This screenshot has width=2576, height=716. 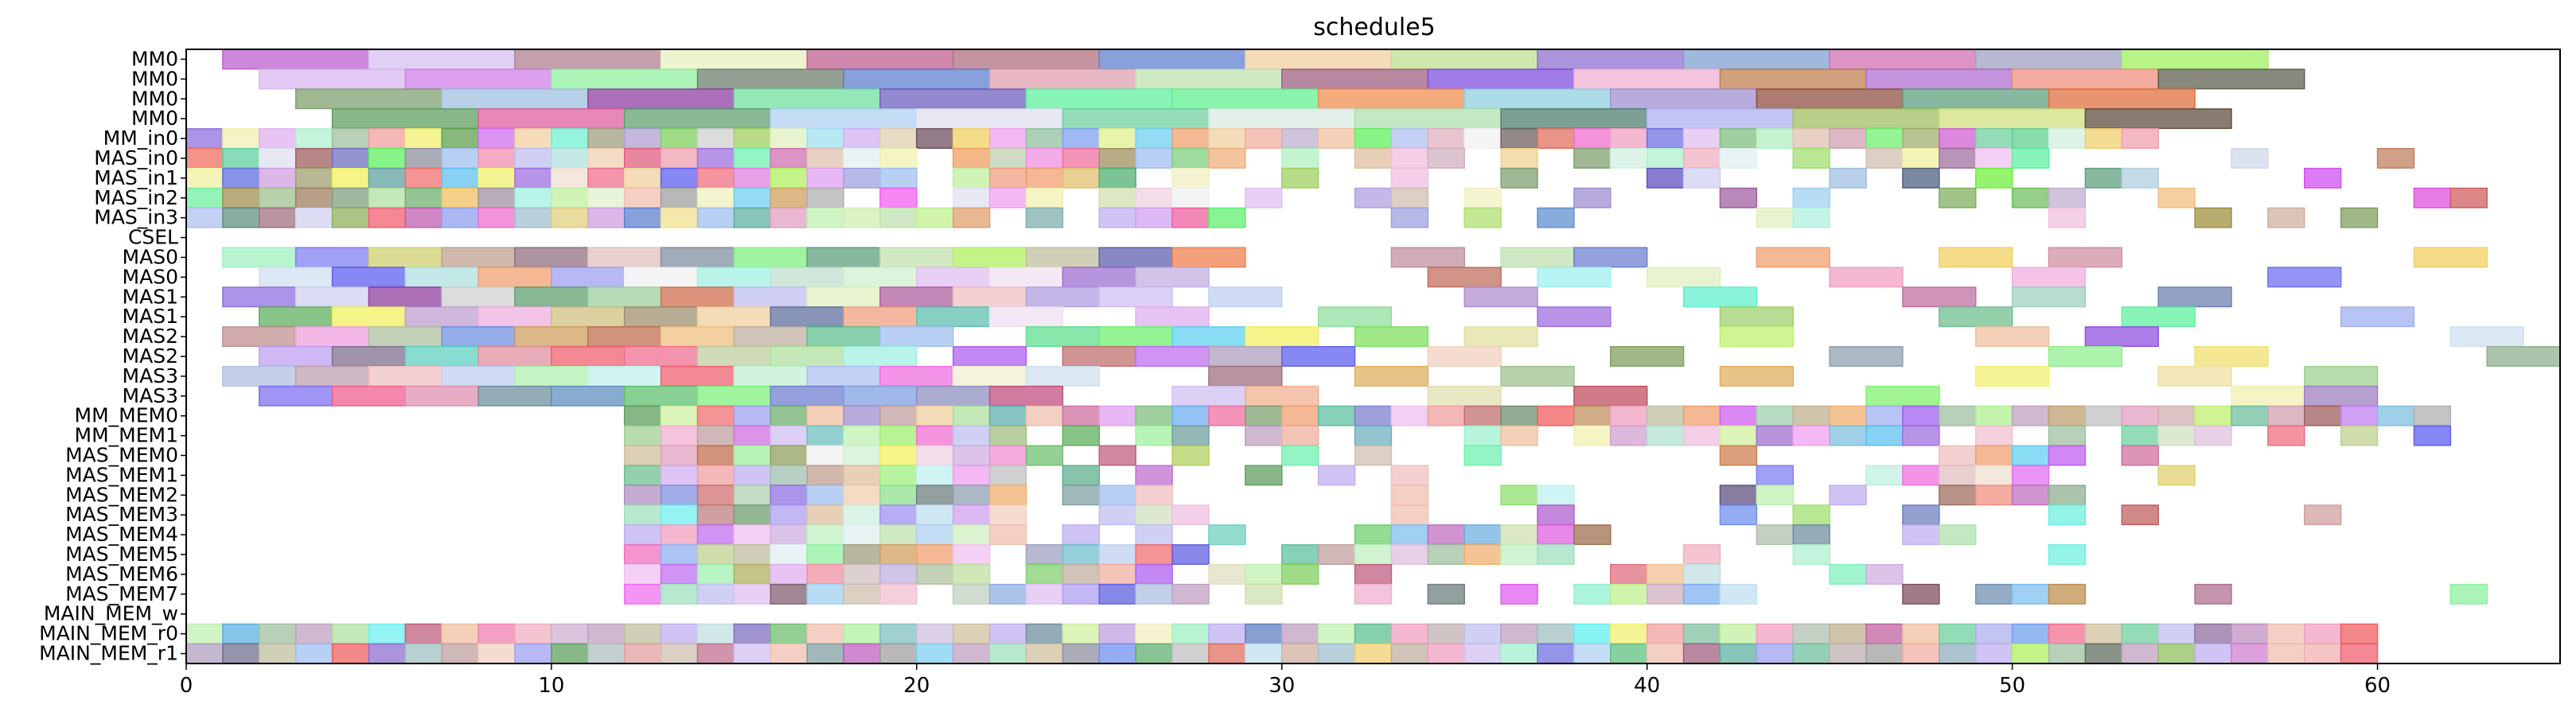 What do you see at coordinates (121, 475) in the screenshot?
I see `y-tick-label: MAS_MEM1` at bounding box center [121, 475].